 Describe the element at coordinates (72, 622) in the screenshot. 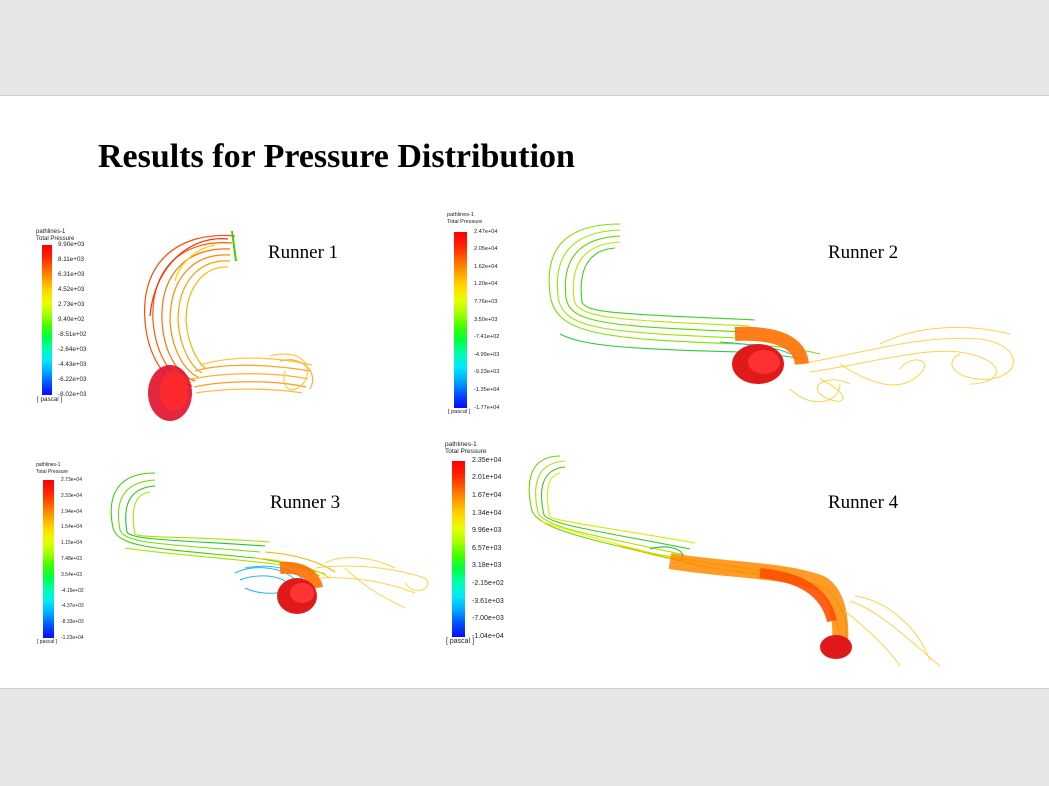

I see `legend-tick-label: -8.33e+03` at that location.